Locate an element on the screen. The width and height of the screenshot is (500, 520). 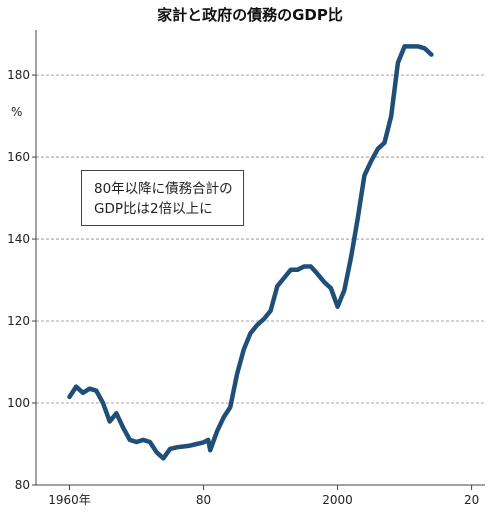
y-tick-label: 100 is located at coordinates (18, 403).